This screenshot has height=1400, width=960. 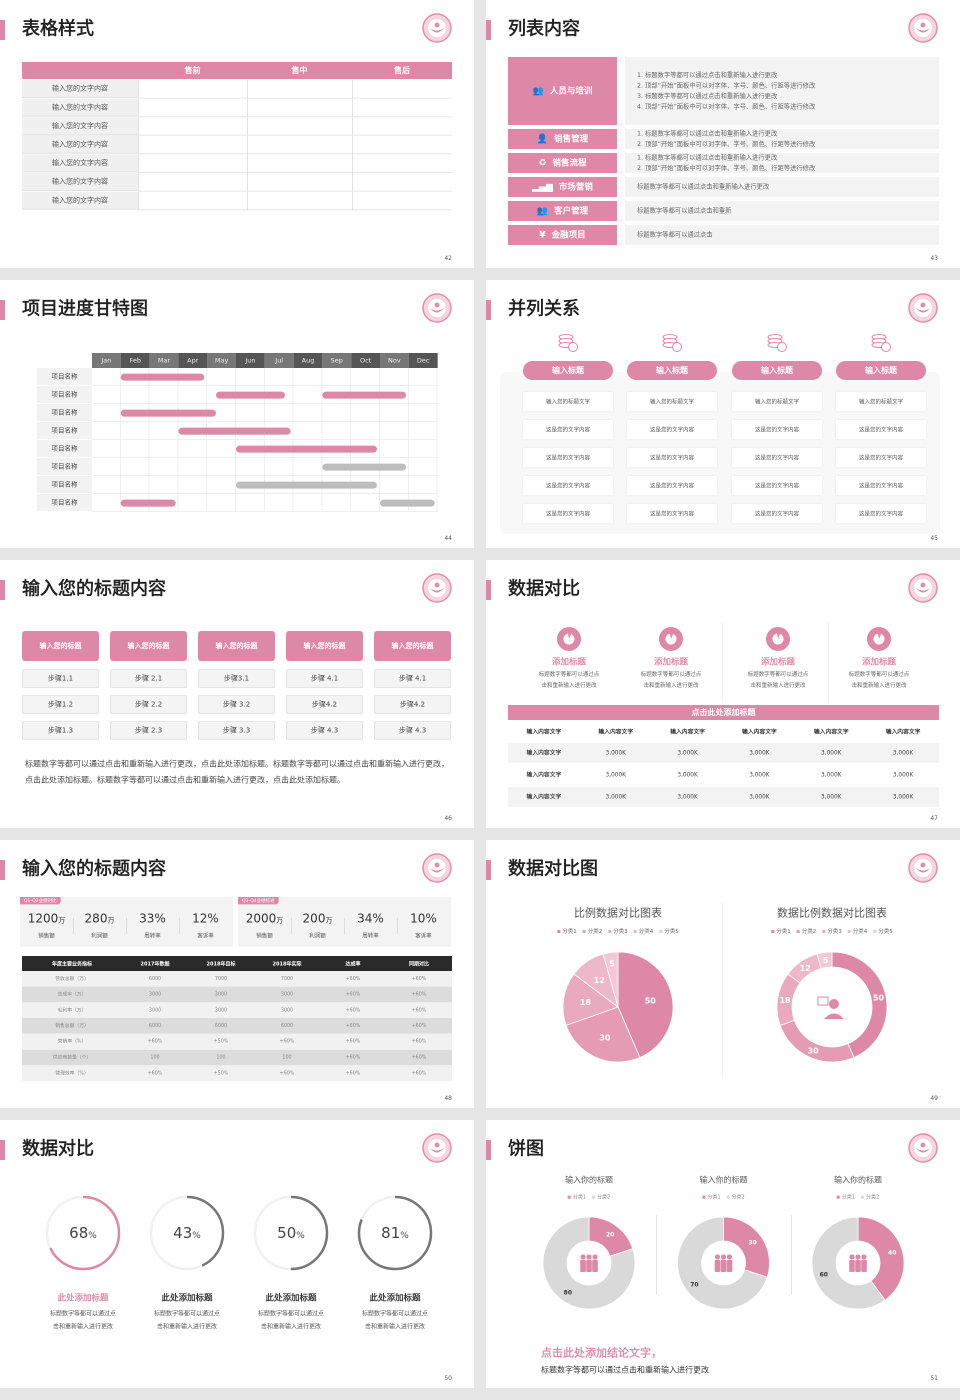 What do you see at coordinates (148, 730) in the screenshot?
I see `step-box: 步骤 2.3` at bounding box center [148, 730].